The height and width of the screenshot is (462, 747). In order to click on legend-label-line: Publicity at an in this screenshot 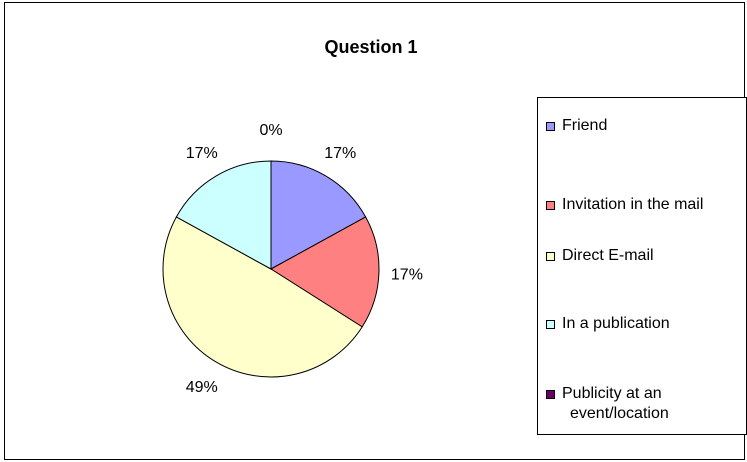, I will do `click(612, 393)`.